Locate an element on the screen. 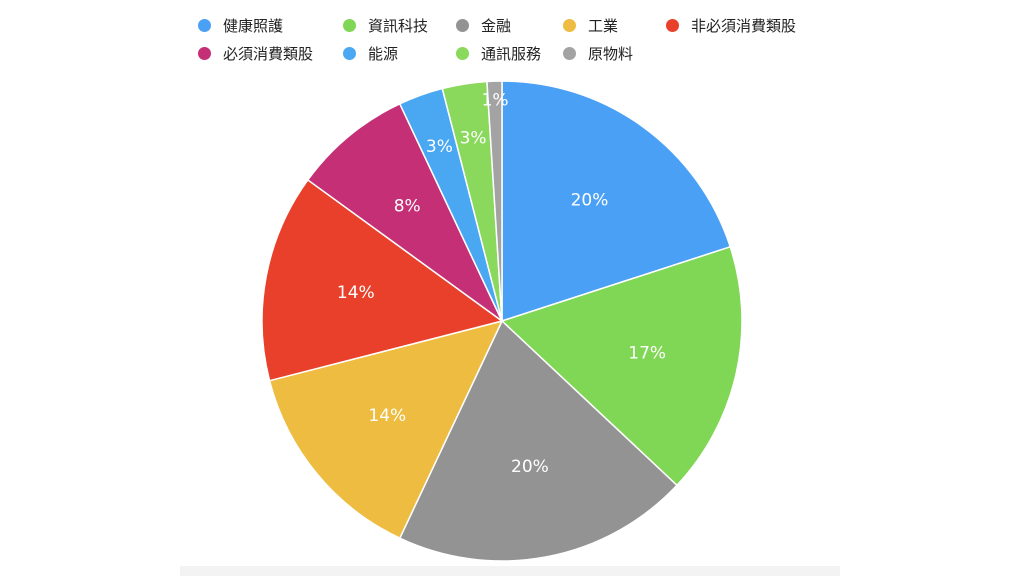  slice-percent-label: 17% is located at coordinates (647, 354).